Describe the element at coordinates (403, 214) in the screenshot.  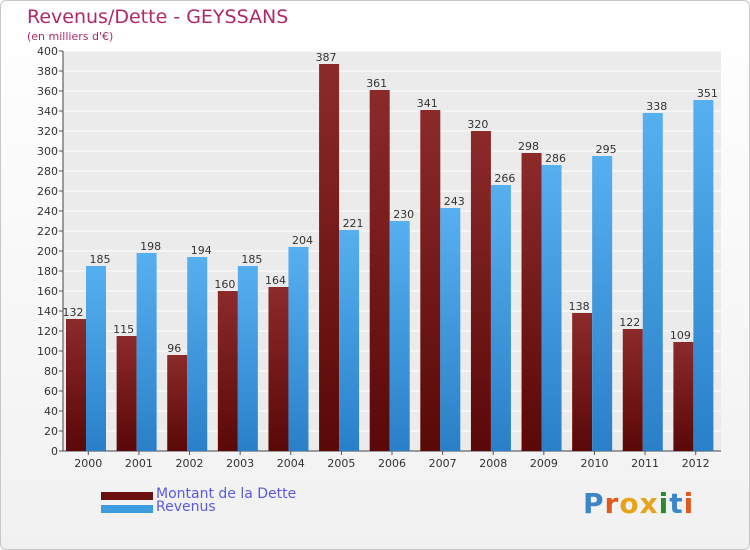
I see `data-label-revenus: 230` at that location.